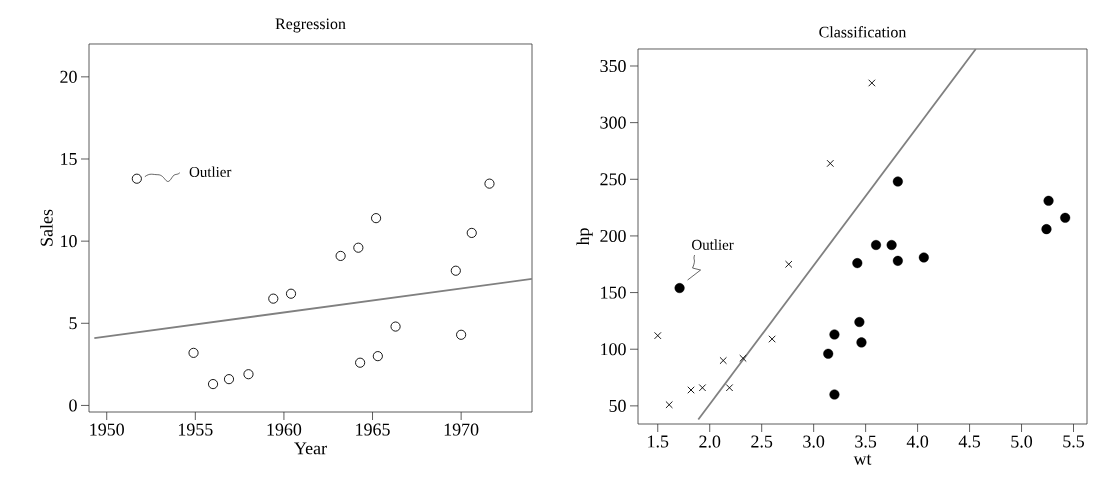 Image resolution: width=1100 pixels, height=495 pixels. Describe the element at coordinates (613, 122) in the screenshot. I see `y-tick-label: 300` at that location.